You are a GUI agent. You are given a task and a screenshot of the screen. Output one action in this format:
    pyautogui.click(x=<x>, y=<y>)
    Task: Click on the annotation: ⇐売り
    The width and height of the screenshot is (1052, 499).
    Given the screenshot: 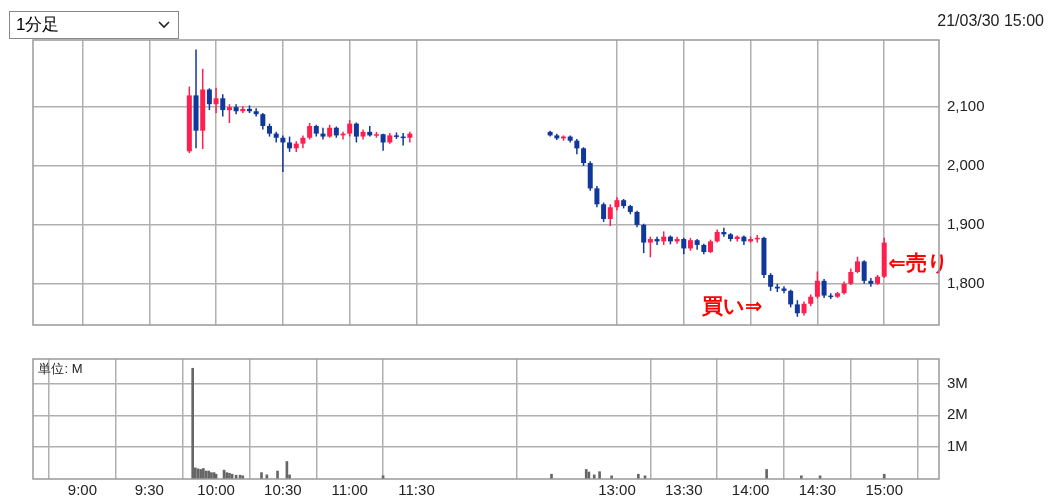 What is the action you would take?
    pyautogui.click(x=918, y=263)
    